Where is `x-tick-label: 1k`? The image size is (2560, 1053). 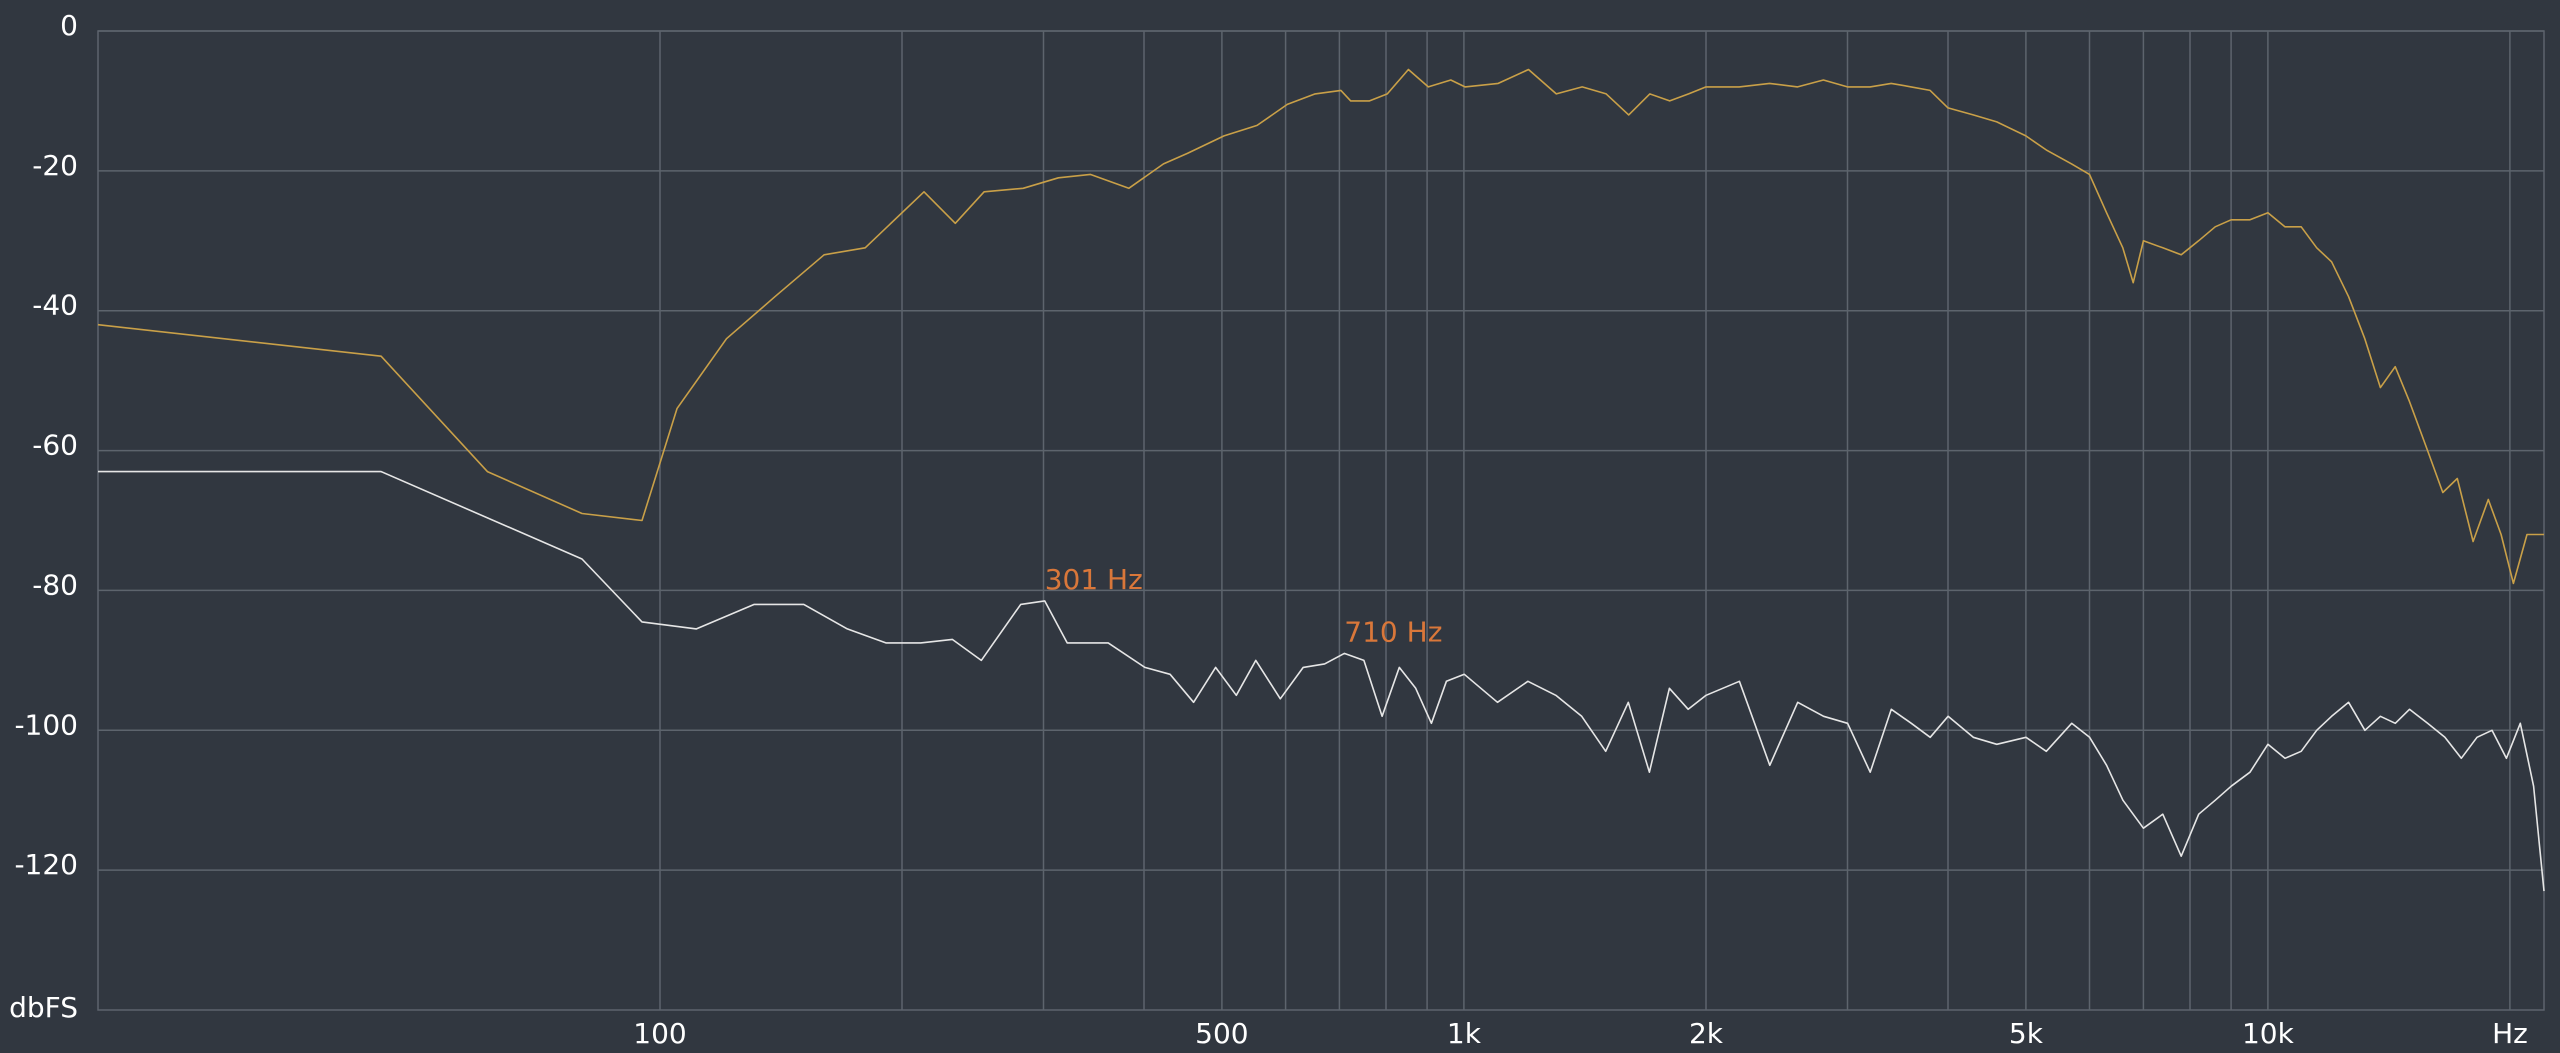 x-tick-label: 1k is located at coordinates (1464, 1033).